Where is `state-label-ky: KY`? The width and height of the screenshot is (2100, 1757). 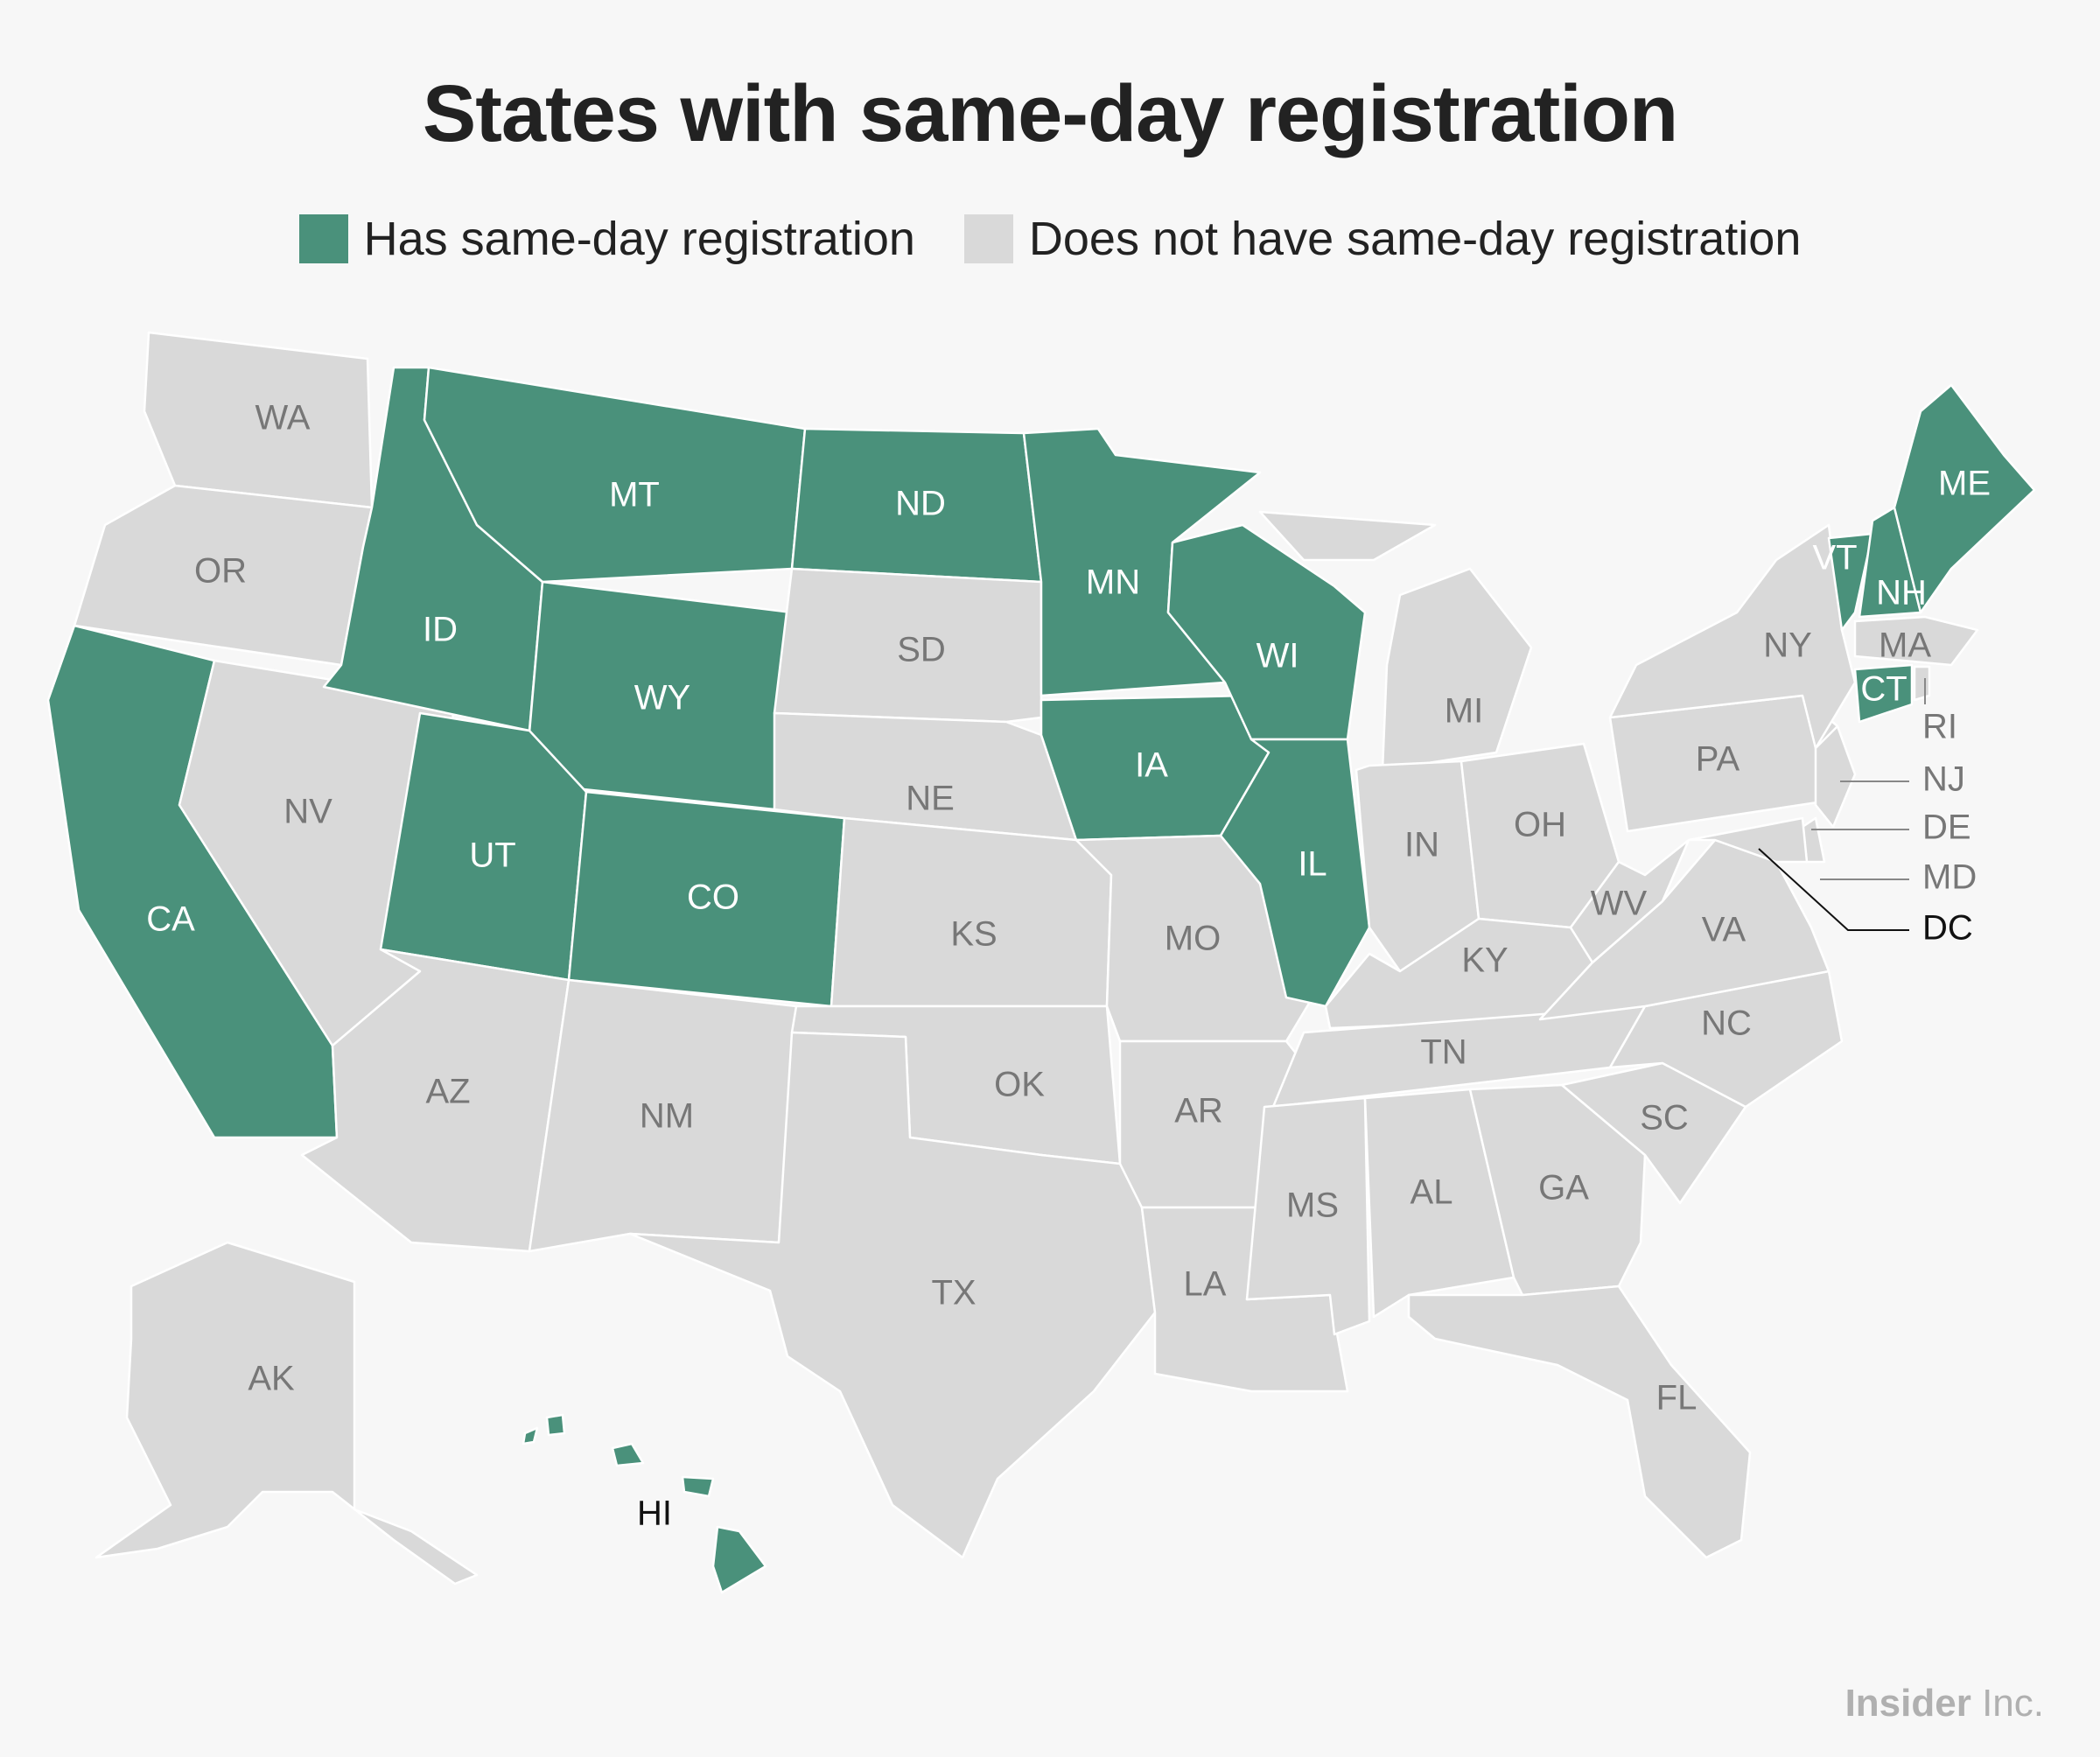 state-label-ky: KY is located at coordinates (1484, 961).